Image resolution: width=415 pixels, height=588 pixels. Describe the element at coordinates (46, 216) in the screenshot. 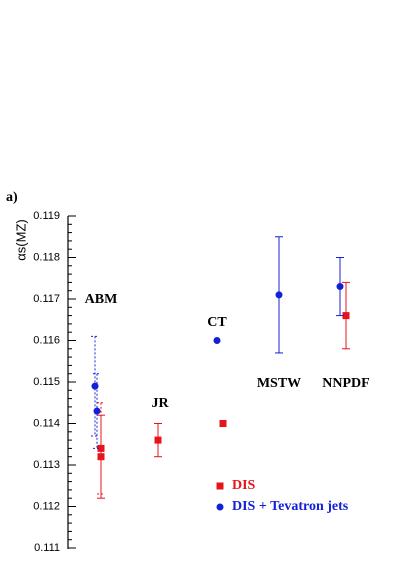

I see `y-tick-label: 0.119` at that location.